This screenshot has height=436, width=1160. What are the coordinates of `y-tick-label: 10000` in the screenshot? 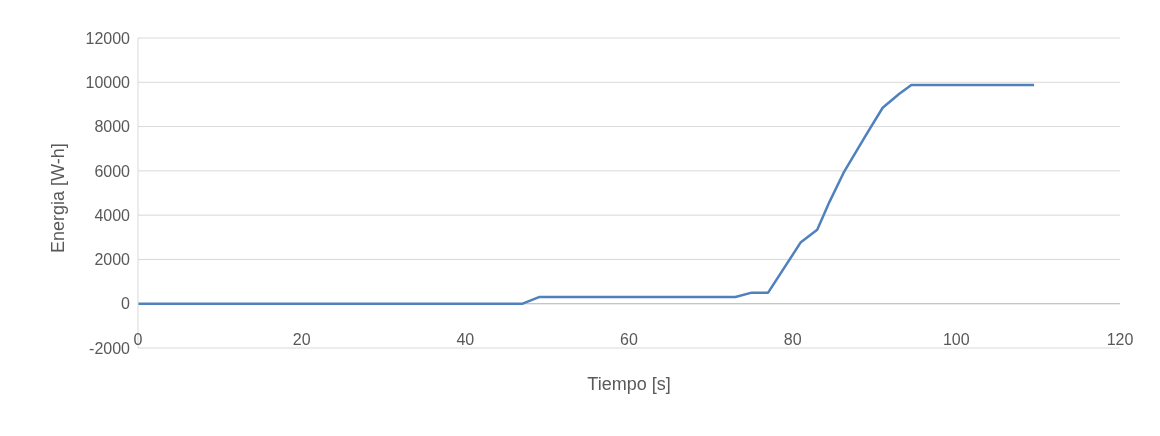 It's located at (108, 82).